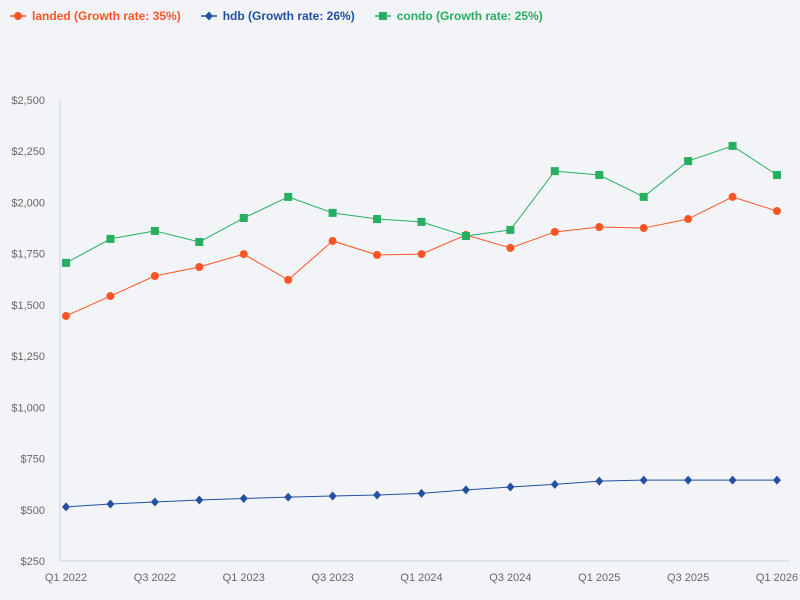  What do you see at coordinates (28, 101) in the screenshot?
I see `y-tick-label: $2,500` at bounding box center [28, 101].